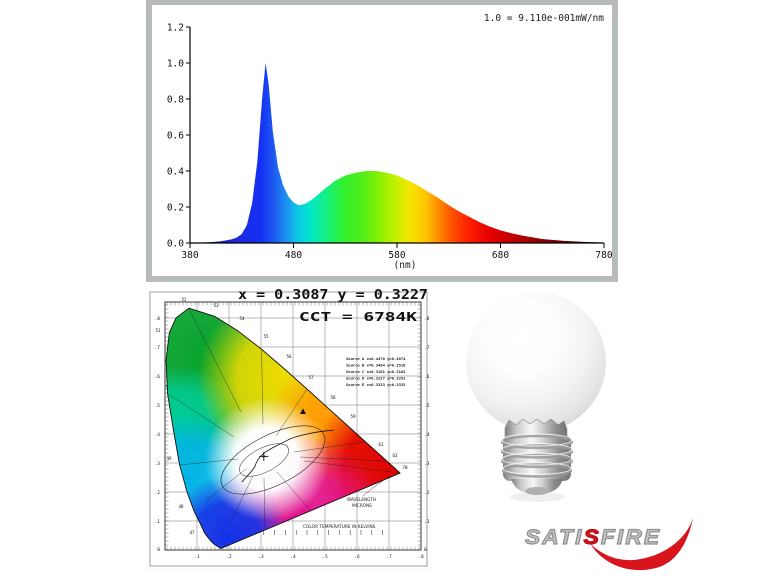 The height and width of the screenshot is (578, 770). Describe the element at coordinates (358, 316) in the screenshot. I see `cie-cct-text: CCT = 6784K` at that location.